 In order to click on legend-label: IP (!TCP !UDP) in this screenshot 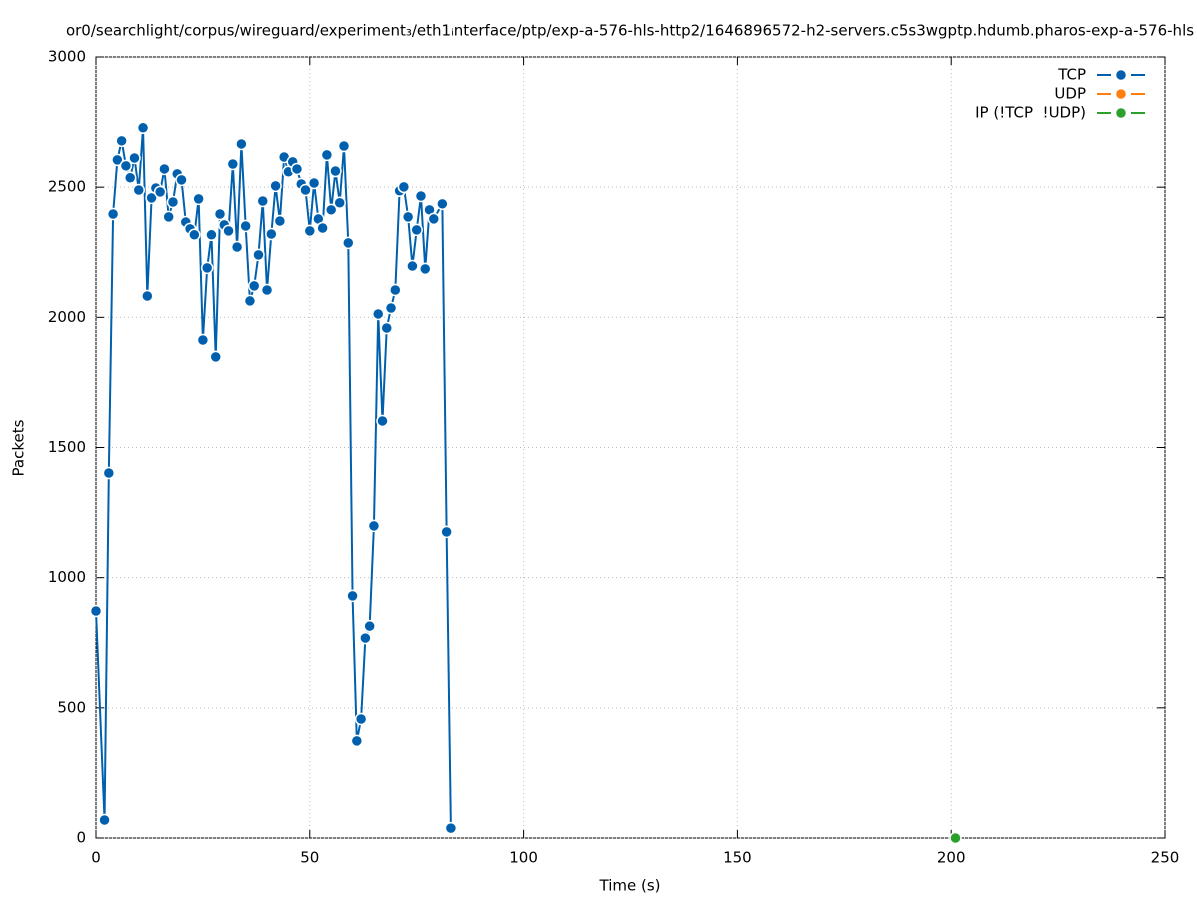, I will do `click(1030, 113)`.